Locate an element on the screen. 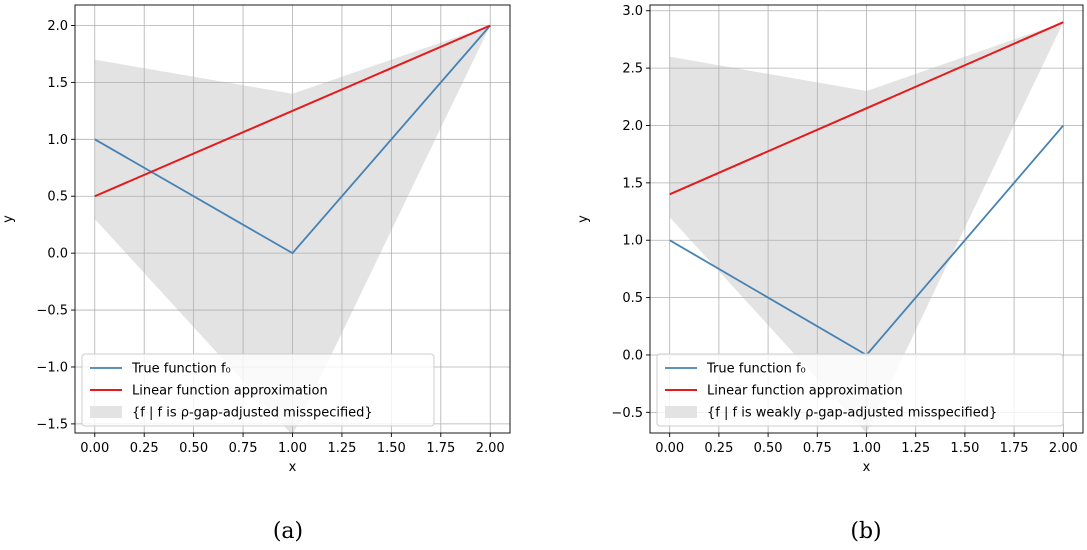 The width and height of the screenshot is (1087, 550). y-tick-label: −1.5 is located at coordinates (52, 424).